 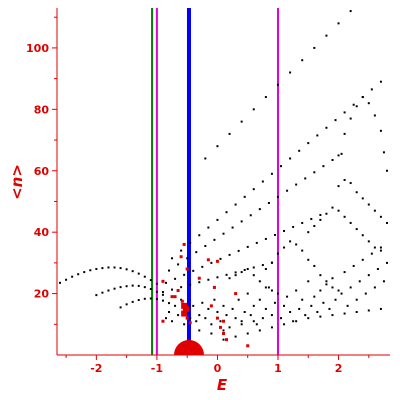 What do you see at coordinates (222, 385) in the screenshot?
I see `x-axis-title: E` at bounding box center [222, 385].